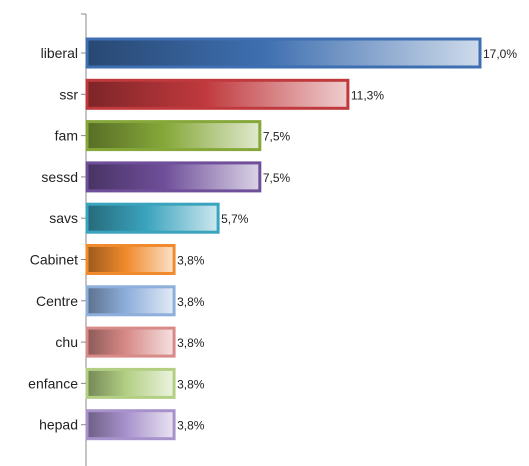  Describe the element at coordinates (57, 301) in the screenshot. I see `category-label: Centre` at that location.